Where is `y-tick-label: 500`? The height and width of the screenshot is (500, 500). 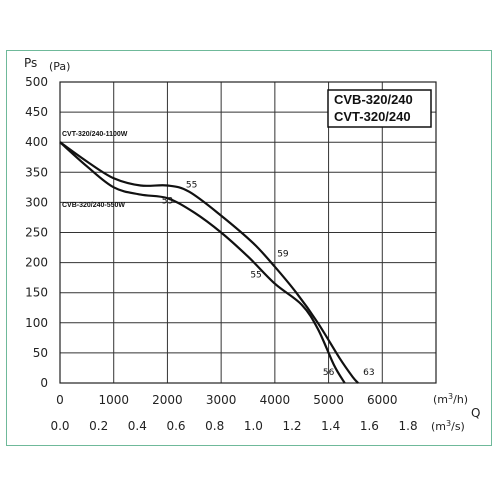
y-tick-label: 500 is located at coordinates (36, 82).